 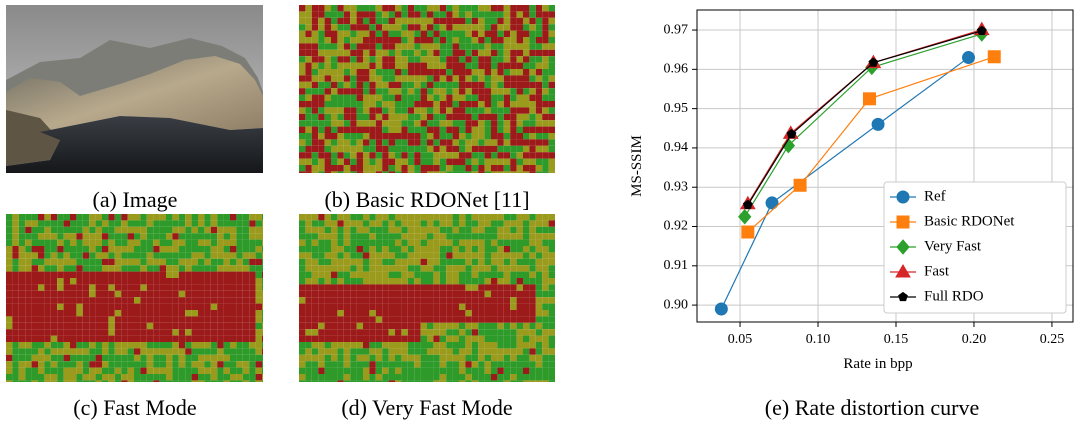 I want to click on caption: (d) Very Fast Mode, so click(x=426, y=407).